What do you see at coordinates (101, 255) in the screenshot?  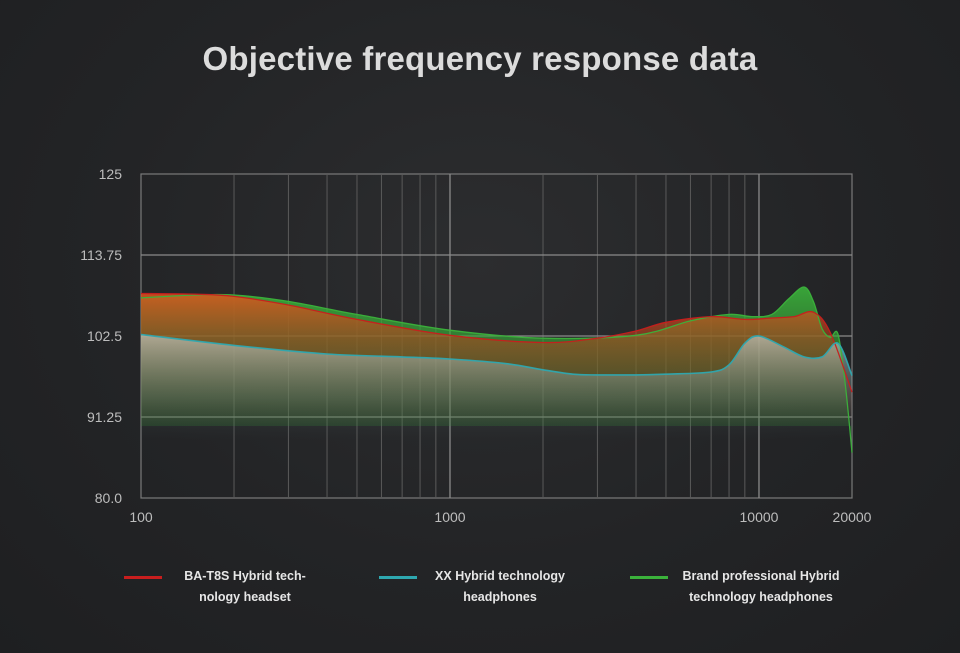 I see `y-tick-label: 113.75` at bounding box center [101, 255].